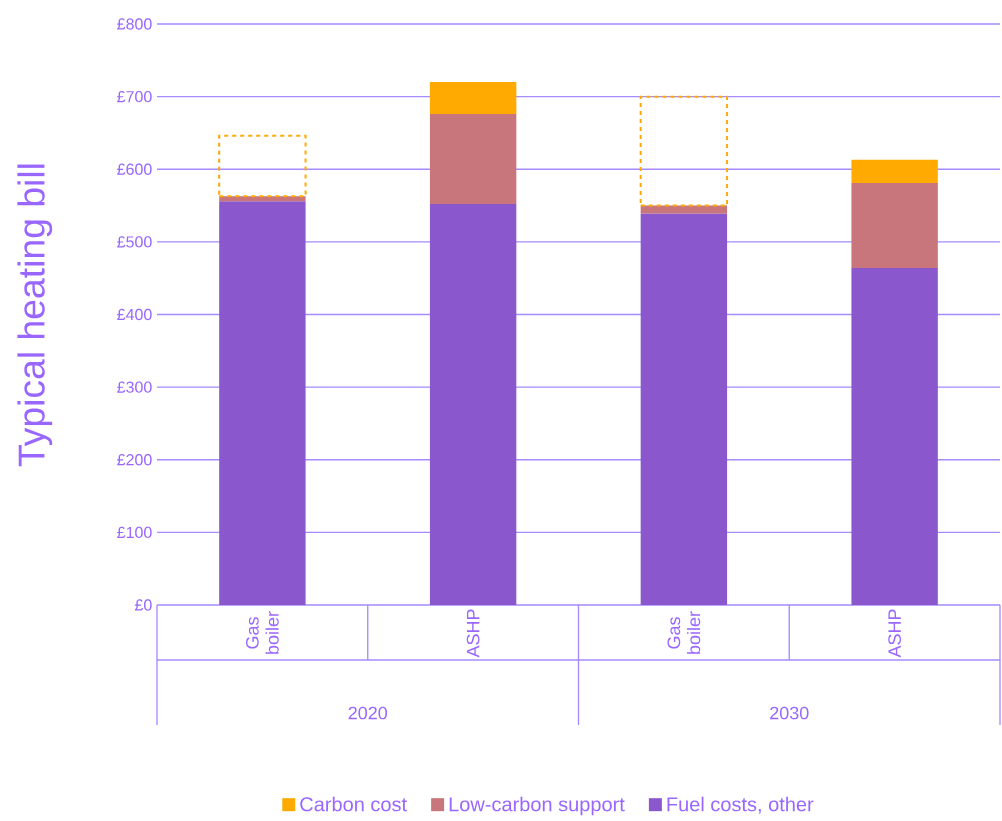 Image resolution: width=1002 pixels, height=821 pixels. I want to click on legend-label: Carbon cost, so click(353, 804).